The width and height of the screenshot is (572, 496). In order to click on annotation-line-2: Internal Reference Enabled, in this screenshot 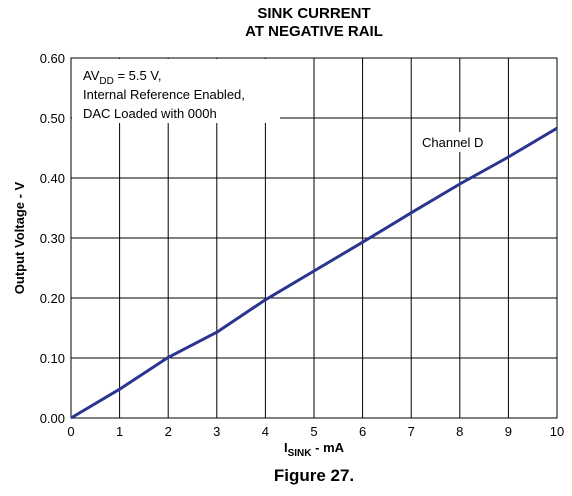, I will do `click(164, 94)`.